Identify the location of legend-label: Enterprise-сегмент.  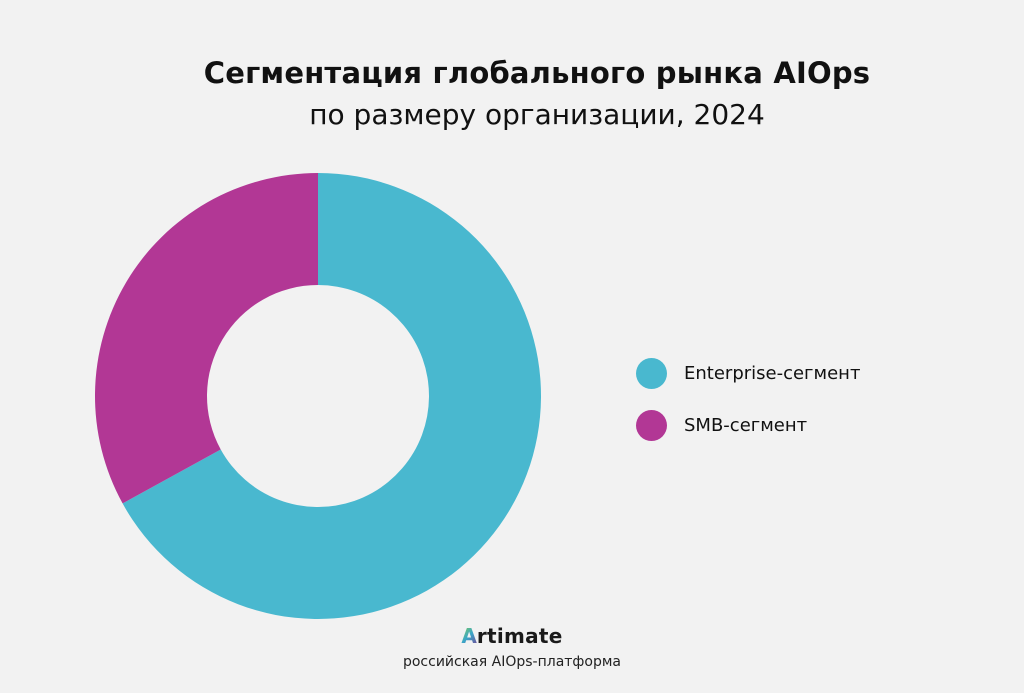
(772, 373).